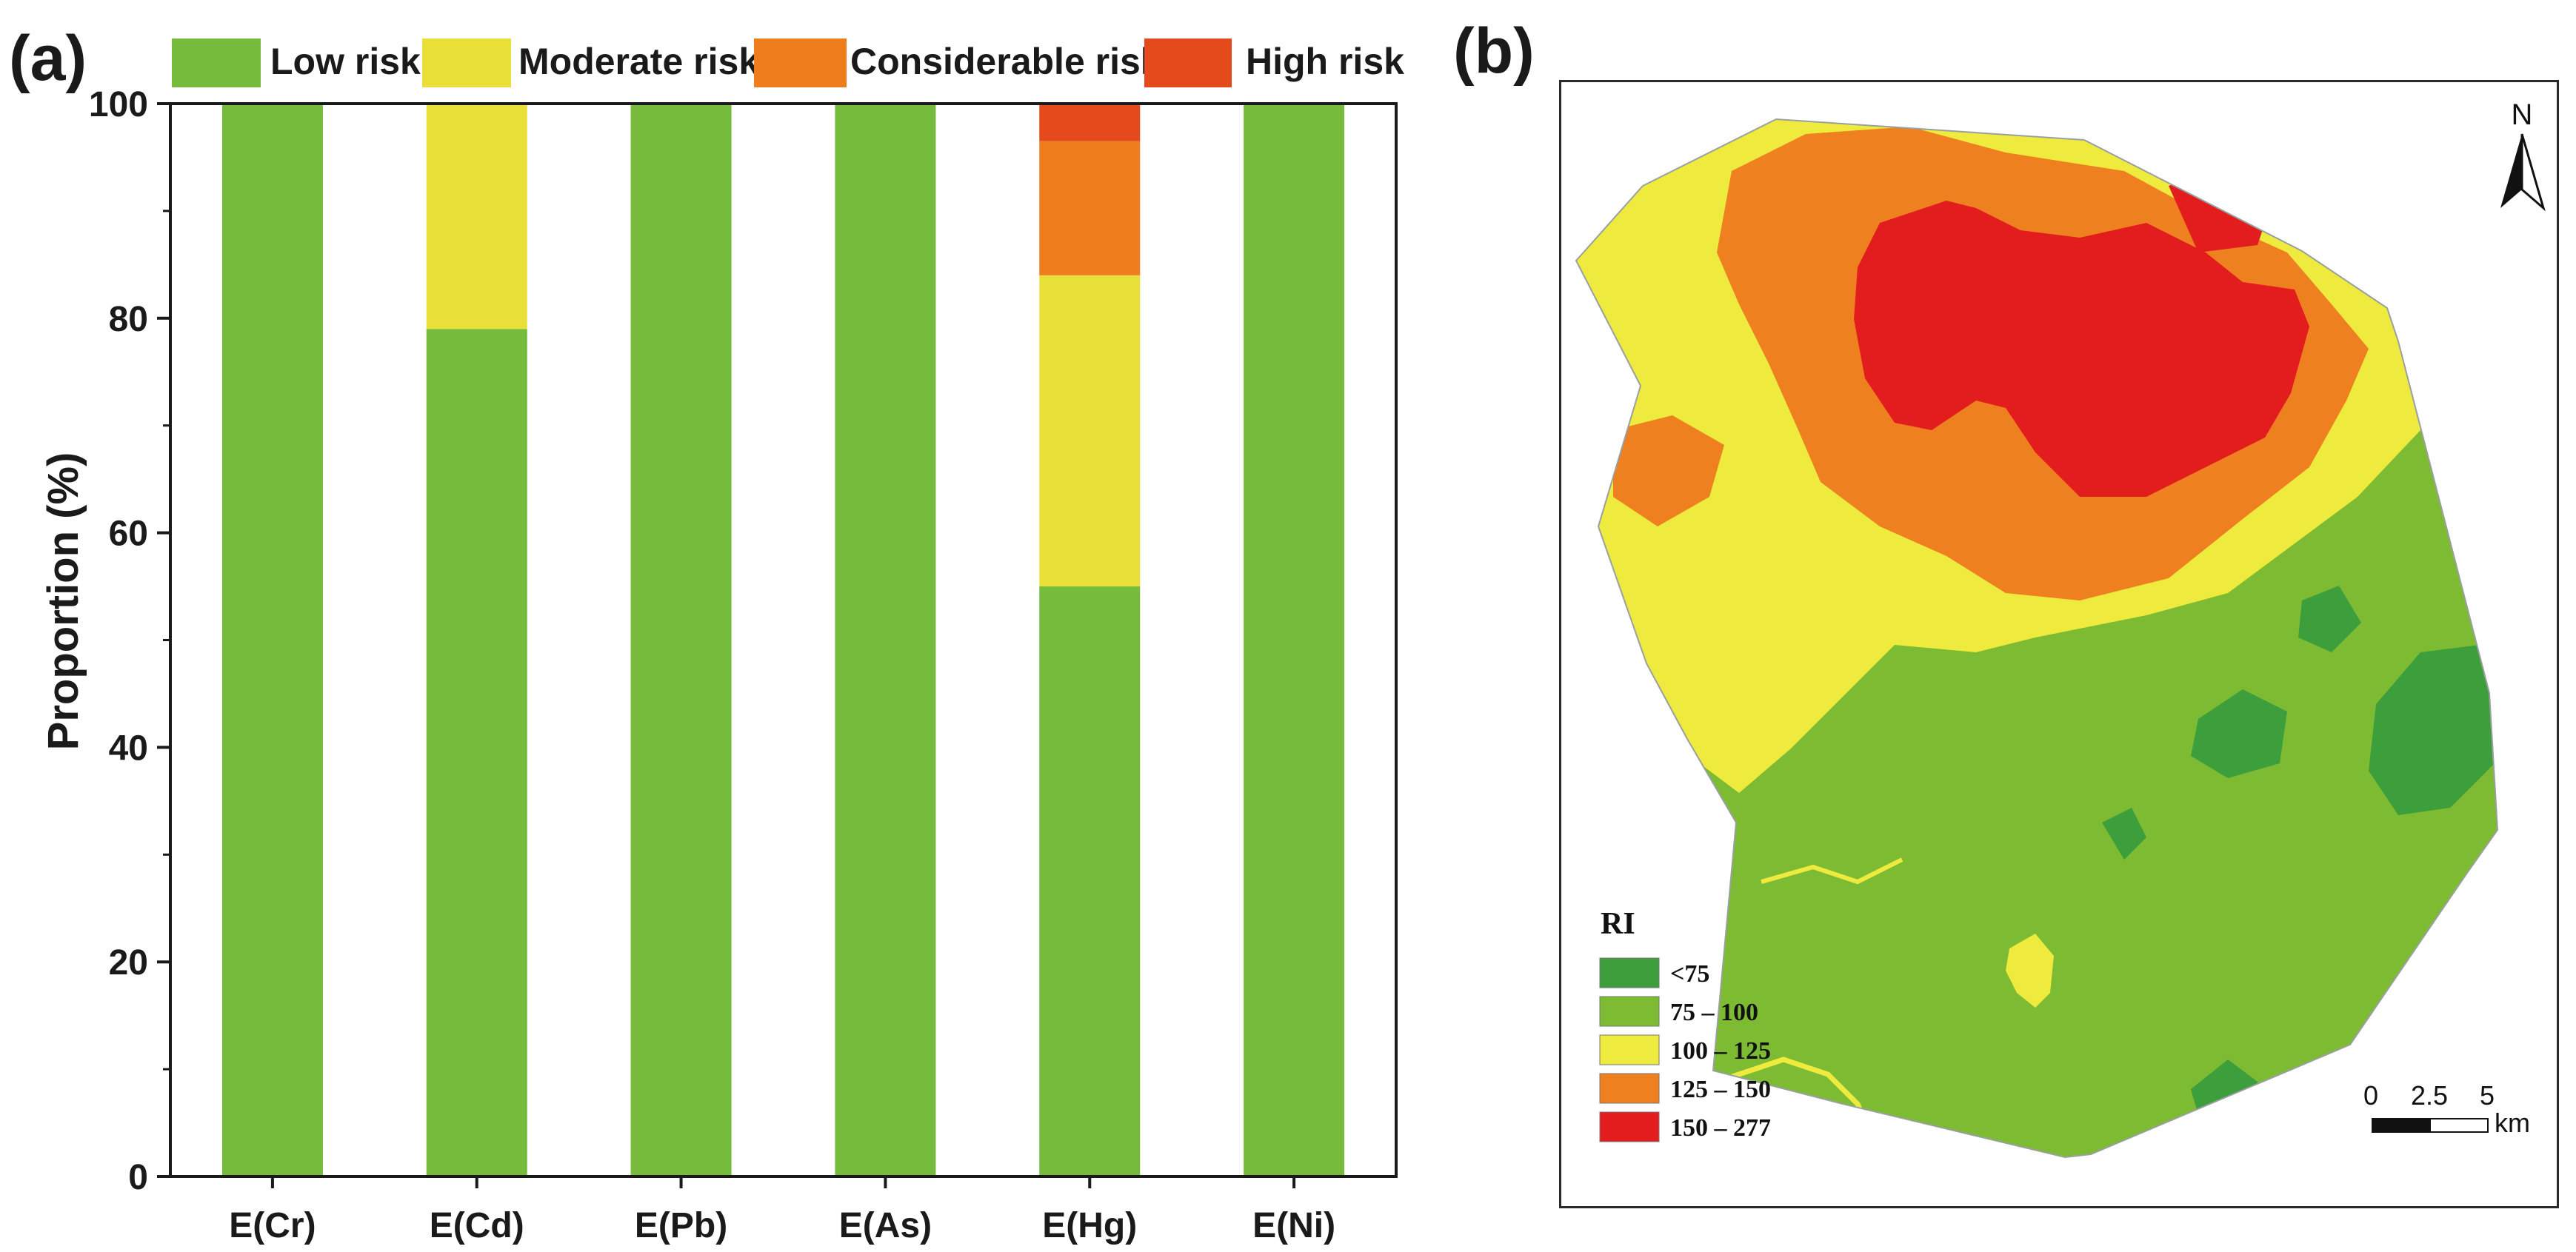 The height and width of the screenshot is (1252, 2576). Describe the element at coordinates (2459, 1125) in the screenshot. I see `scale-bar-white` at that location.